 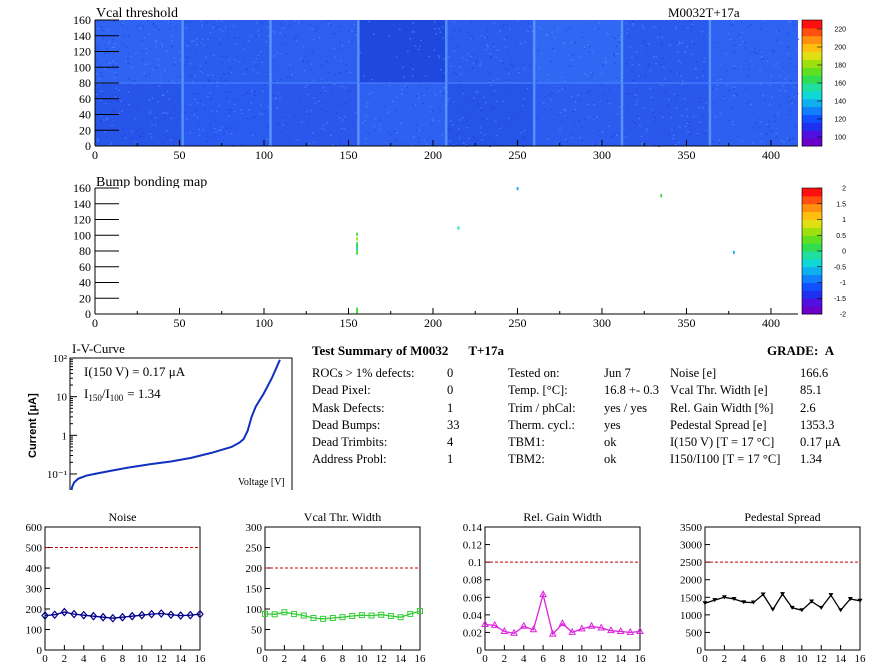 What do you see at coordinates (812, 294) in the screenshot?
I see `palette-swatch` at bounding box center [812, 294].